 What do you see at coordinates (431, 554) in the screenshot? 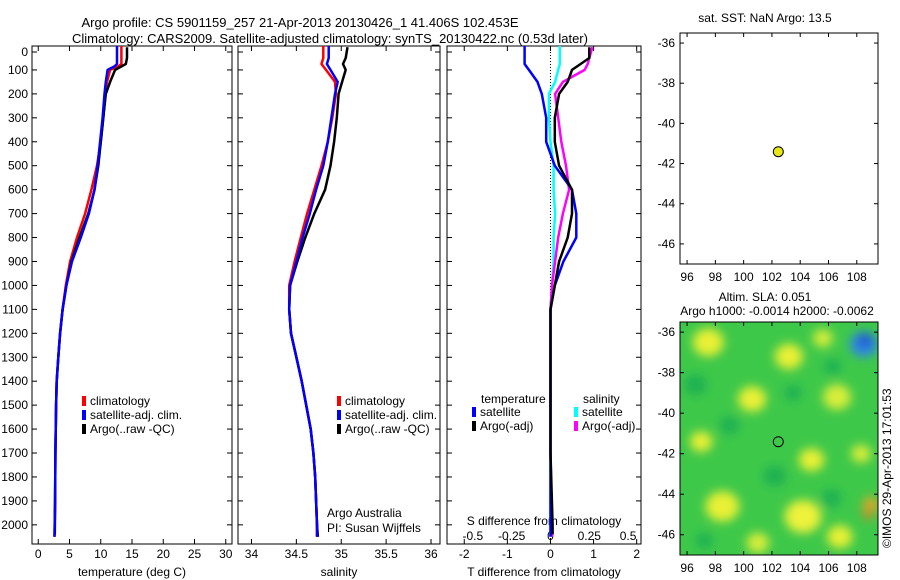
I see `salinity-xtick-label: 36` at bounding box center [431, 554].